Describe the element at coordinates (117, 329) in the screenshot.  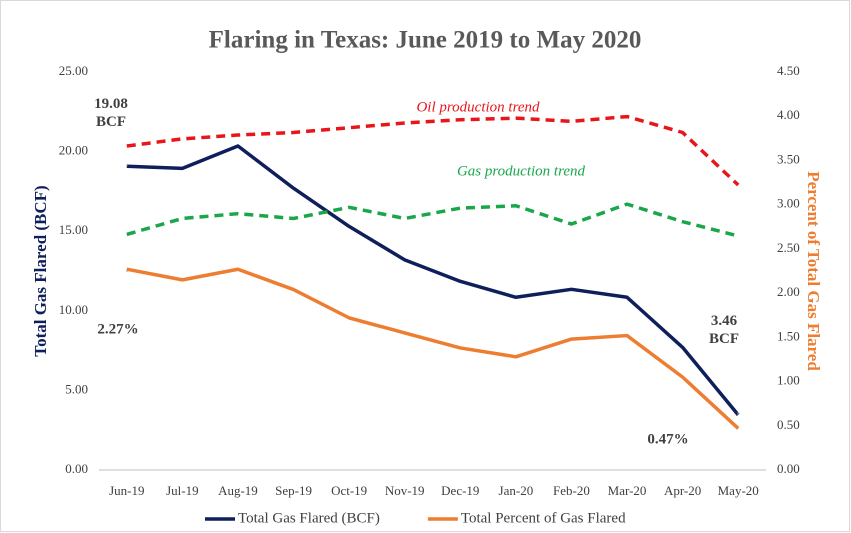
I see `data-label: 2.27%` at that location.